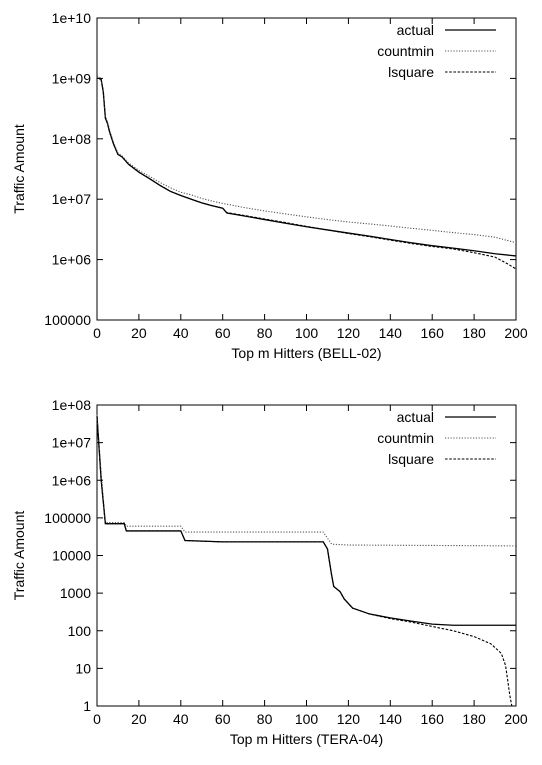  I want to click on x-axis-label: Top m Hitters (TERA-04), so click(306, 739).